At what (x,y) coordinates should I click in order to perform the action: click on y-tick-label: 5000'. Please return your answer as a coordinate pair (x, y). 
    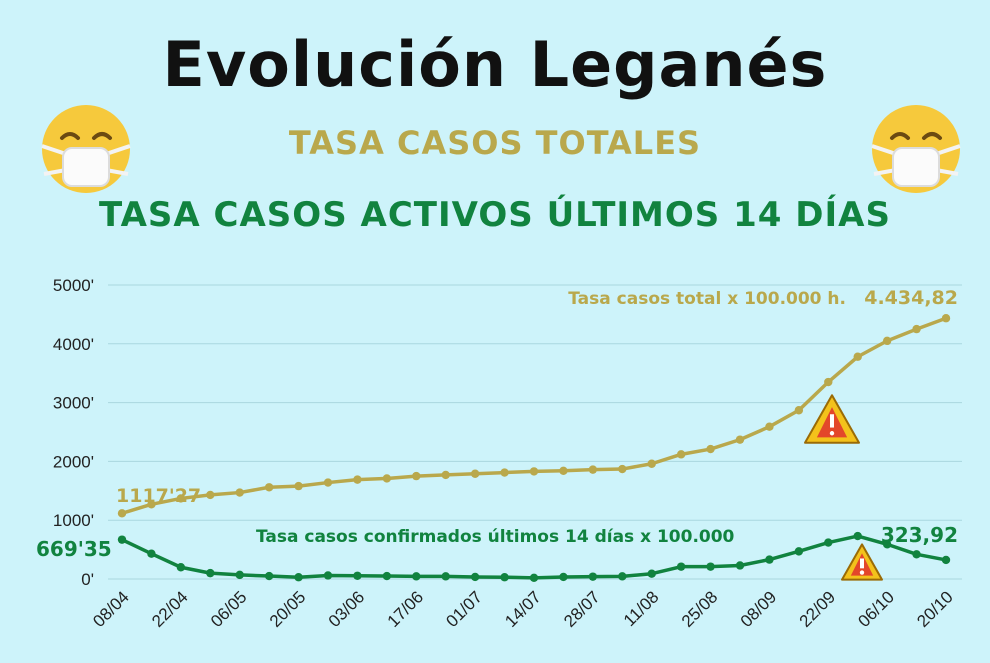
    Looking at the image, I should click on (73, 285).